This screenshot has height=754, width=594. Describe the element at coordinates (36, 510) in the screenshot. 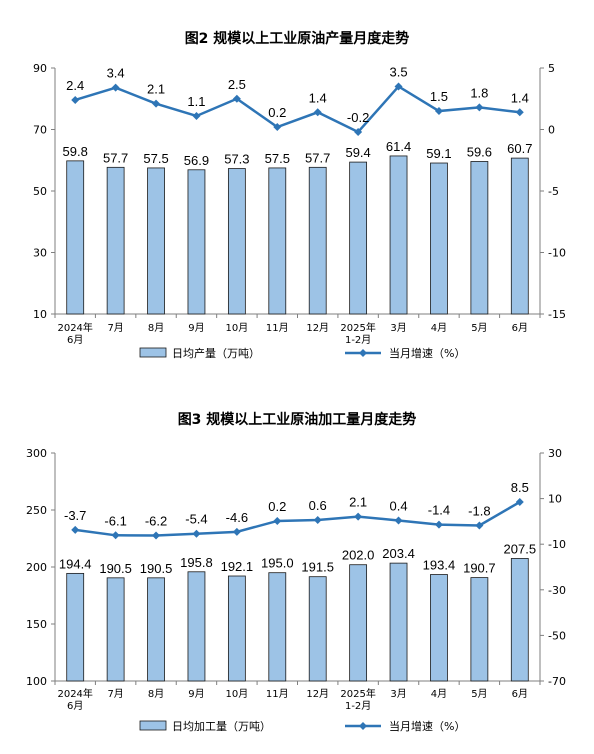

I see `left-tick-label: 250` at that location.